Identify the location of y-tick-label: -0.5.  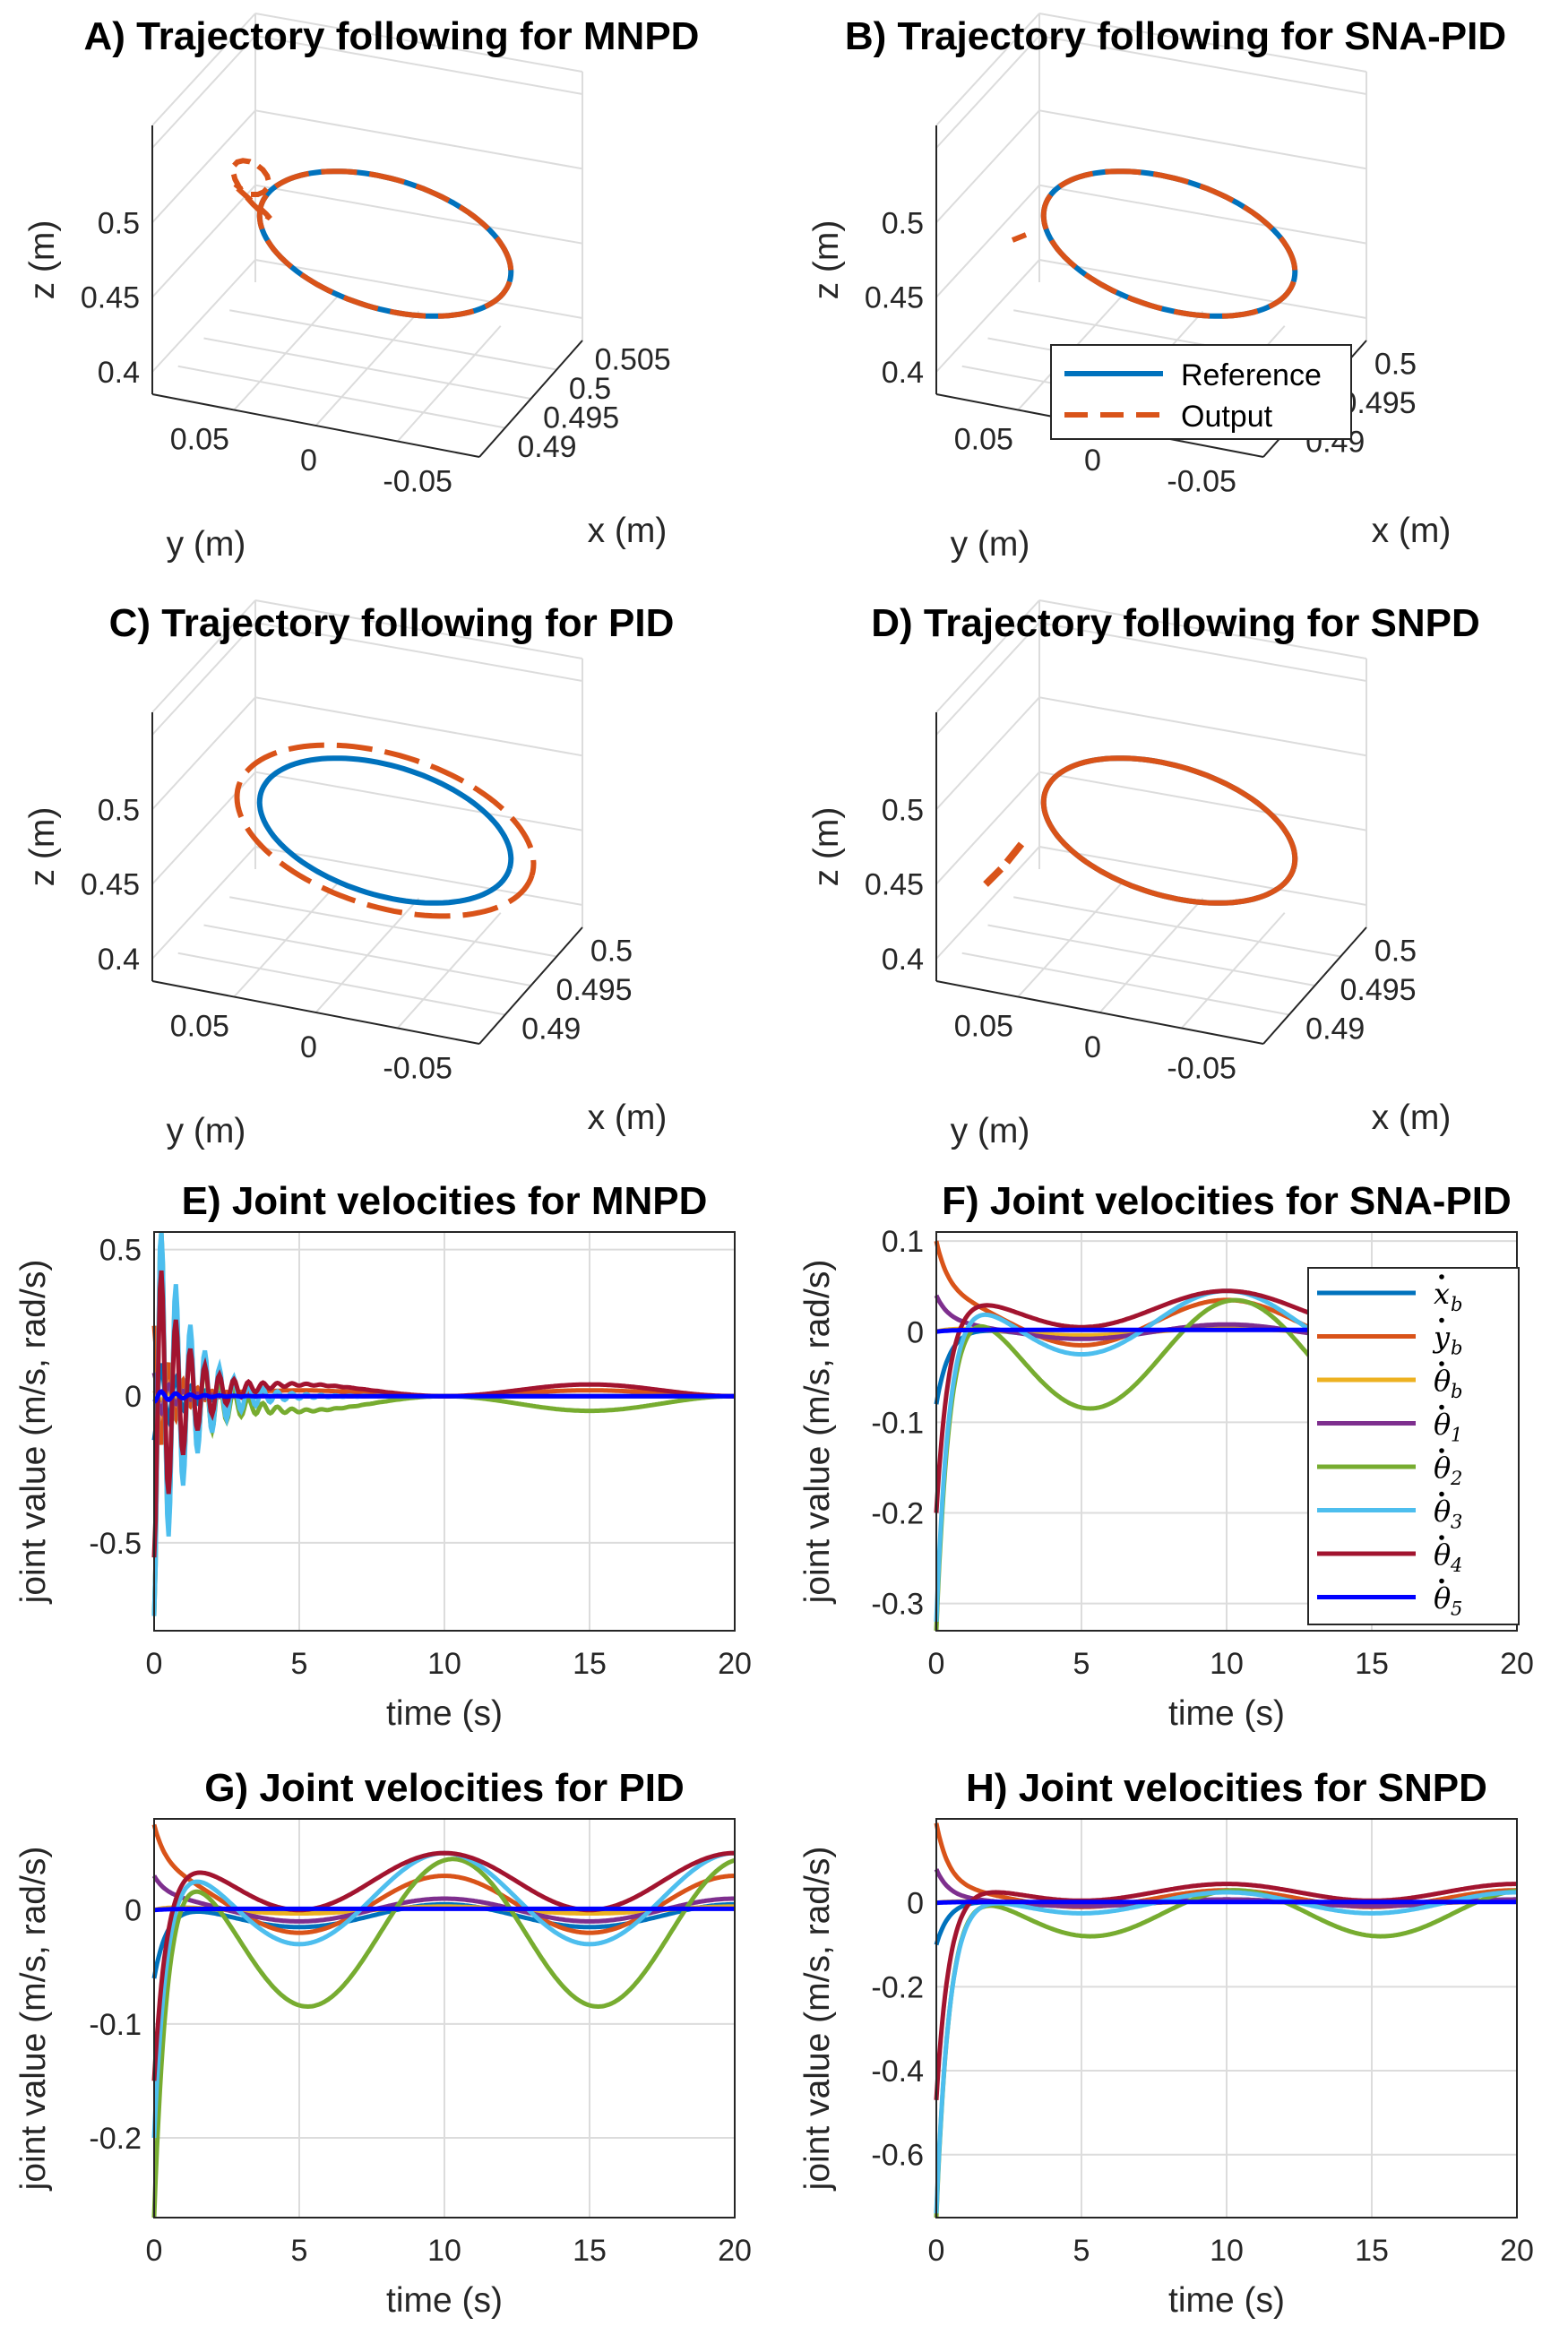
(115, 1544).